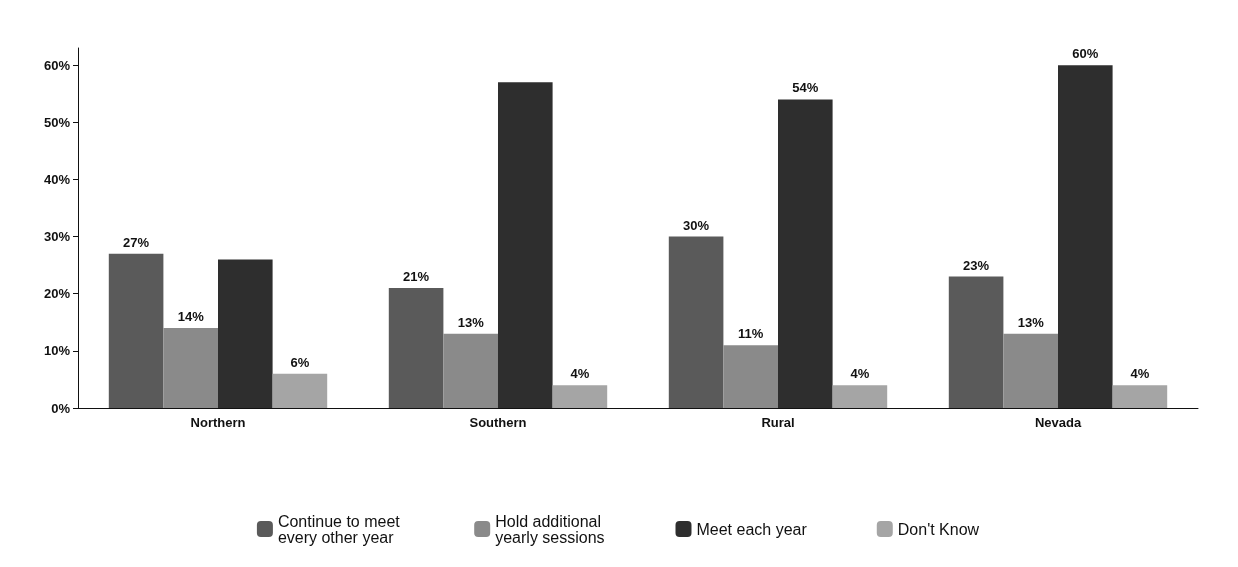 Image resolution: width=1238 pixels, height=567 pixels. Describe the element at coordinates (696, 225) in the screenshot. I see `data-label: 30%` at that location.